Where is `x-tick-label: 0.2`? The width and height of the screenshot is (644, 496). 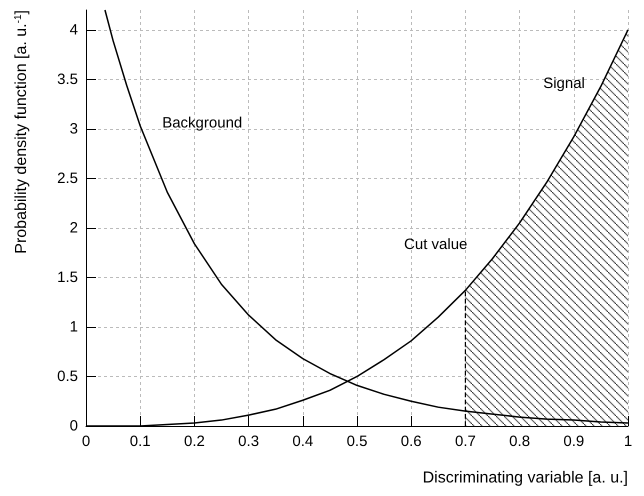 x-tick-label: 0.2 is located at coordinates (194, 441).